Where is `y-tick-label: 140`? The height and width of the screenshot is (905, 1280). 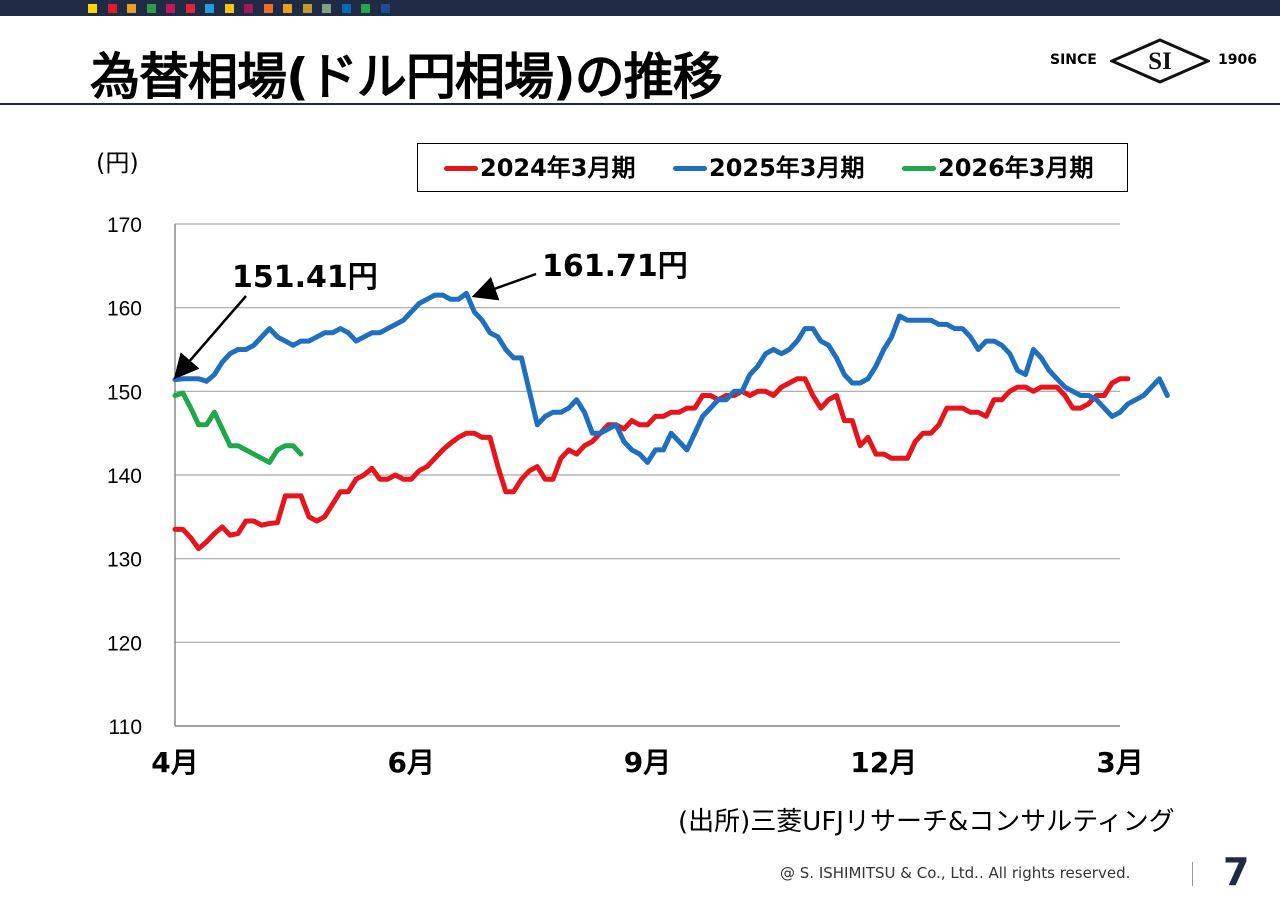 y-tick-label: 140 is located at coordinates (124, 476).